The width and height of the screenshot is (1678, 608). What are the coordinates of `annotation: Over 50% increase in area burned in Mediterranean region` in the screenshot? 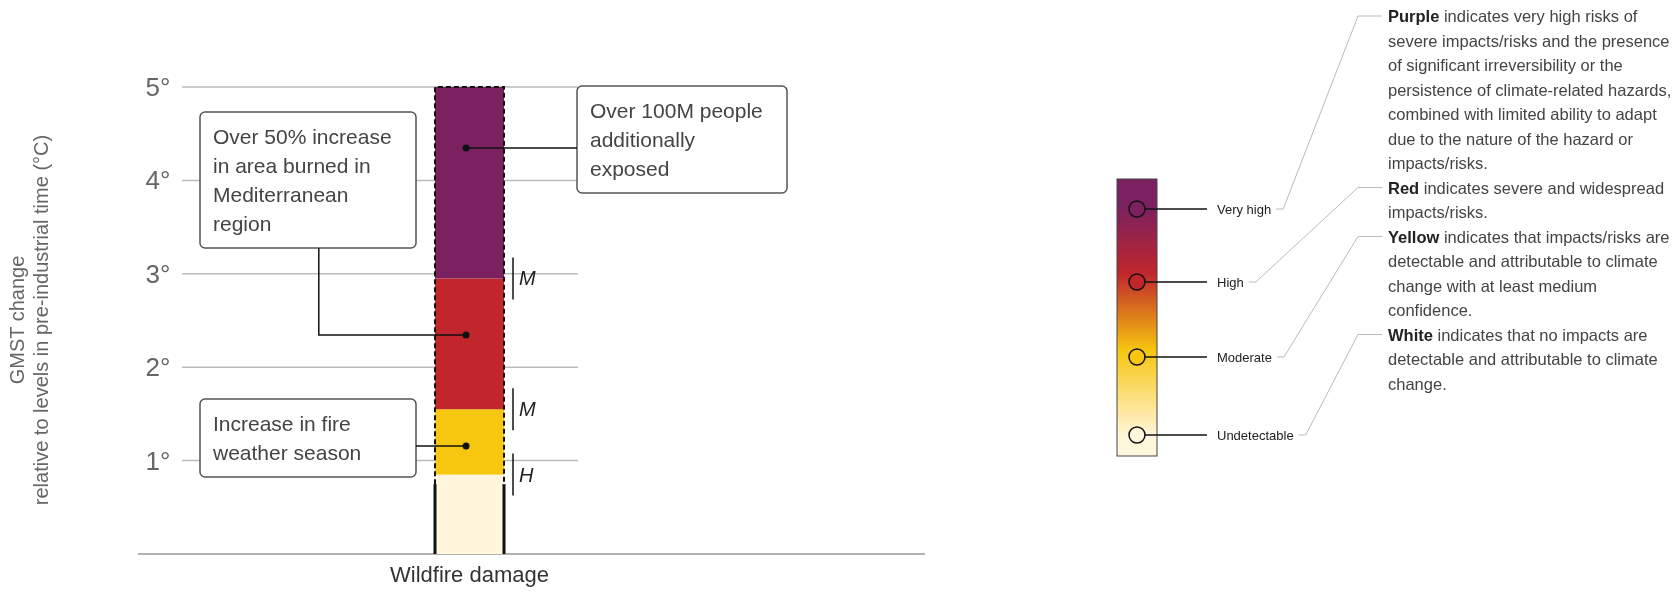 It's located at (302, 180).